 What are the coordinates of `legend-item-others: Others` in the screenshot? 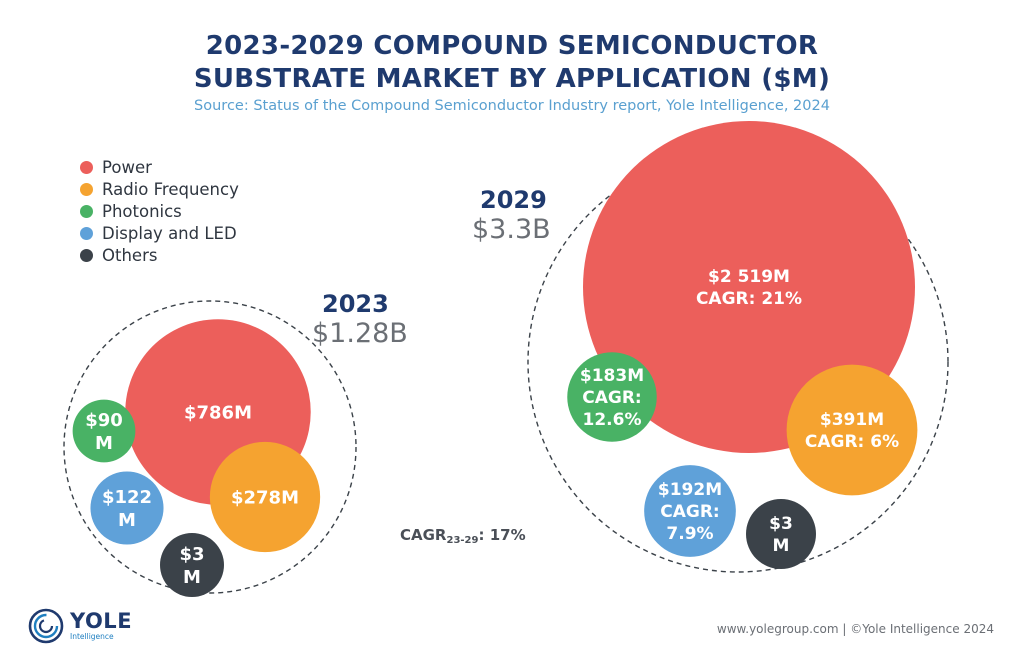 It's located at (159, 255).